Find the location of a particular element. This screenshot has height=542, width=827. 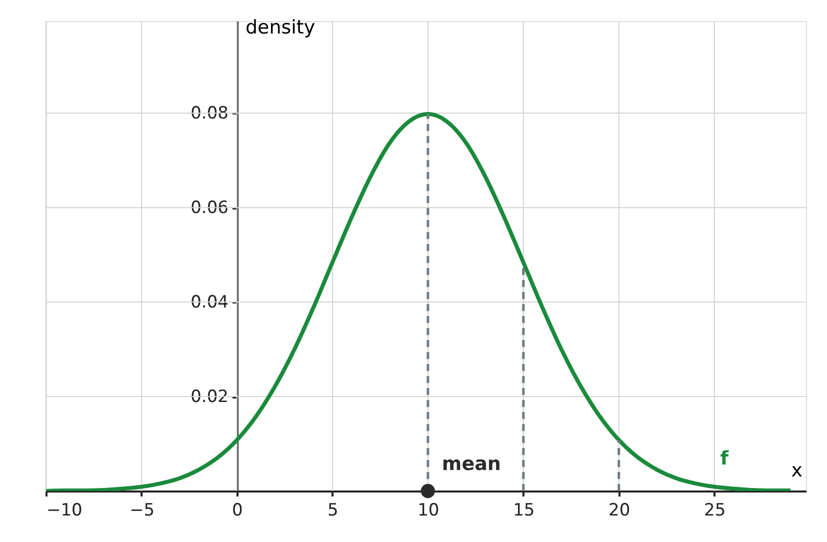

x-tick-label: 0 is located at coordinates (237, 510).